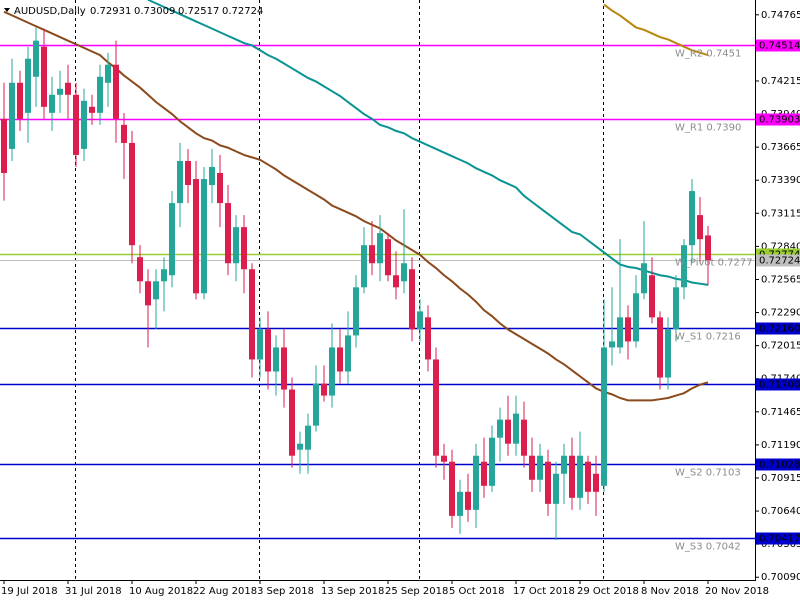  I want to click on y-tick-label: 0.70640, so click(780, 511).